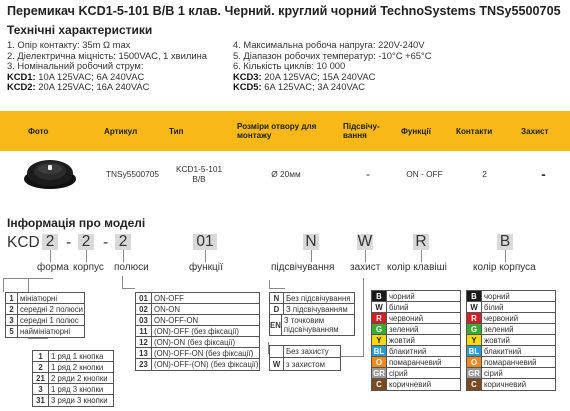  What do you see at coordinates (199, 174) in the screenshot?
I see `cell-type: KCD1-5-101 B/B` at bounding box center [199, 174].